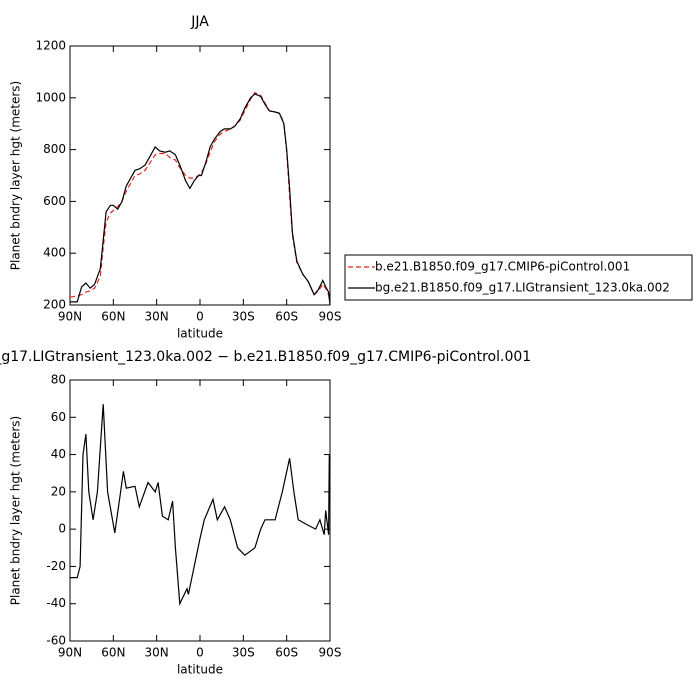 This screenshot has width=700, height=700. What do you see at coordinates (62, 529) in the screenshot?
I see `y-tick-label: 0` at bounding box center [62, 529].